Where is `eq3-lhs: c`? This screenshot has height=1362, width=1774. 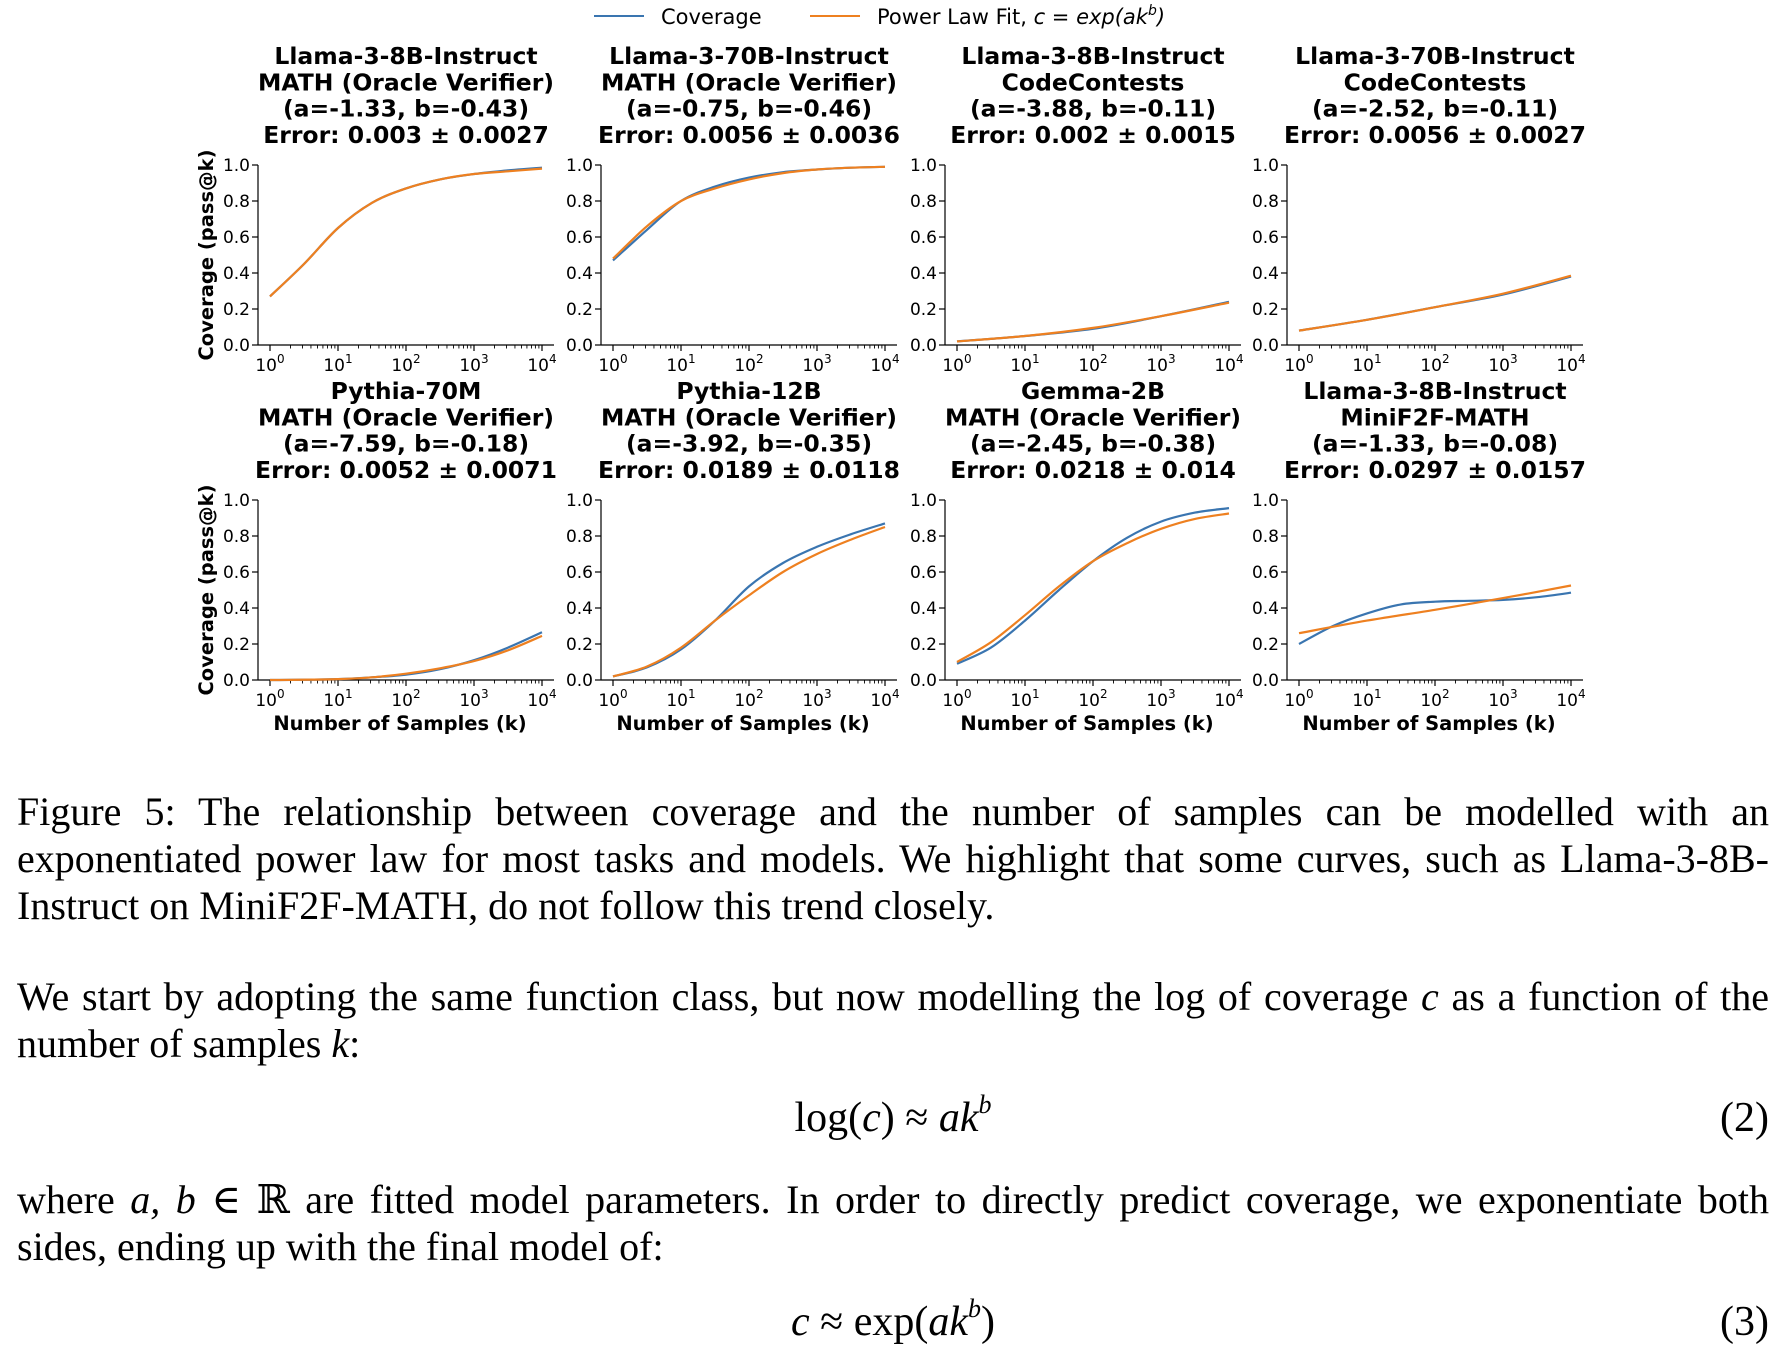 eq3-lhs: c is located at coordinates (800, 1322).